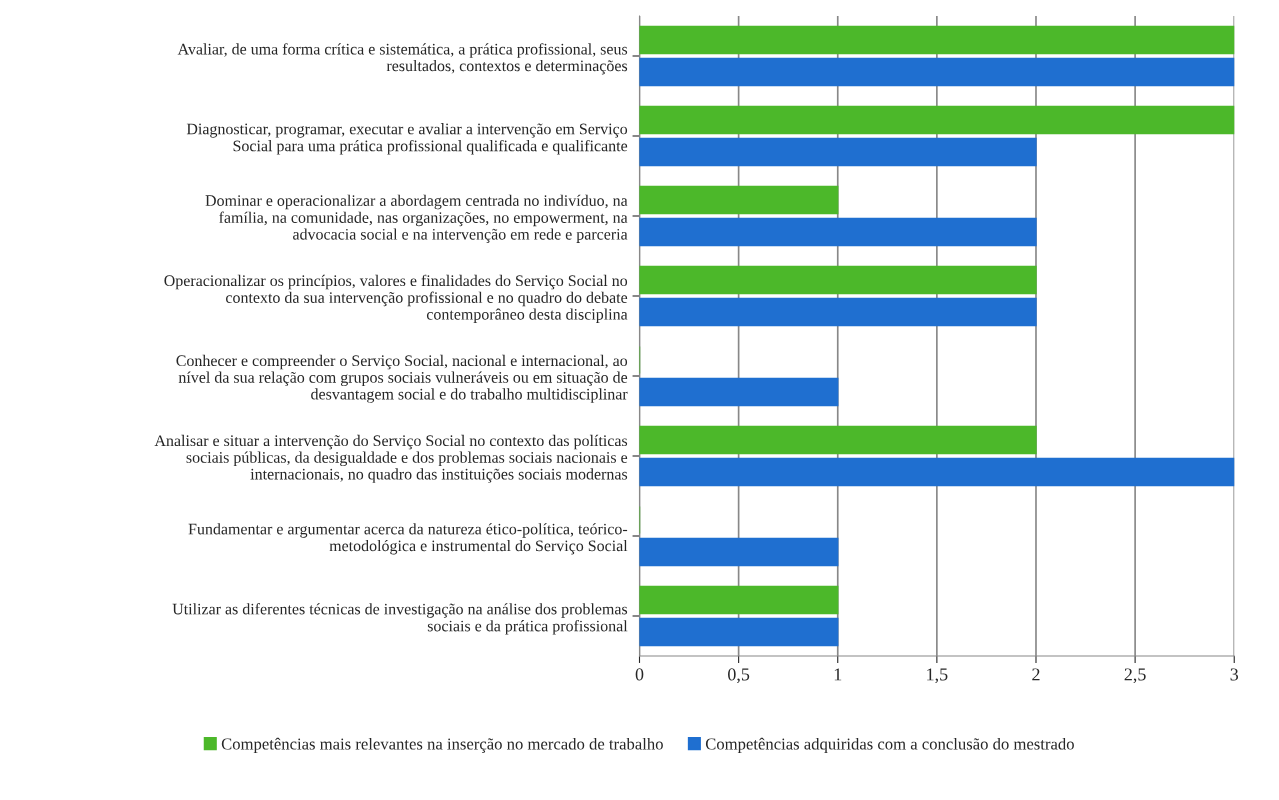 The width and height of the screenshot is (1279, 800). Describe the element at coordinates (407, 139) in the screenshot. I see `y-tick-label: Diagnosticar, programar, executar e avaliar a intervenção em Serviço Social para uma prática profissional qualificada e qualificante` at that location.